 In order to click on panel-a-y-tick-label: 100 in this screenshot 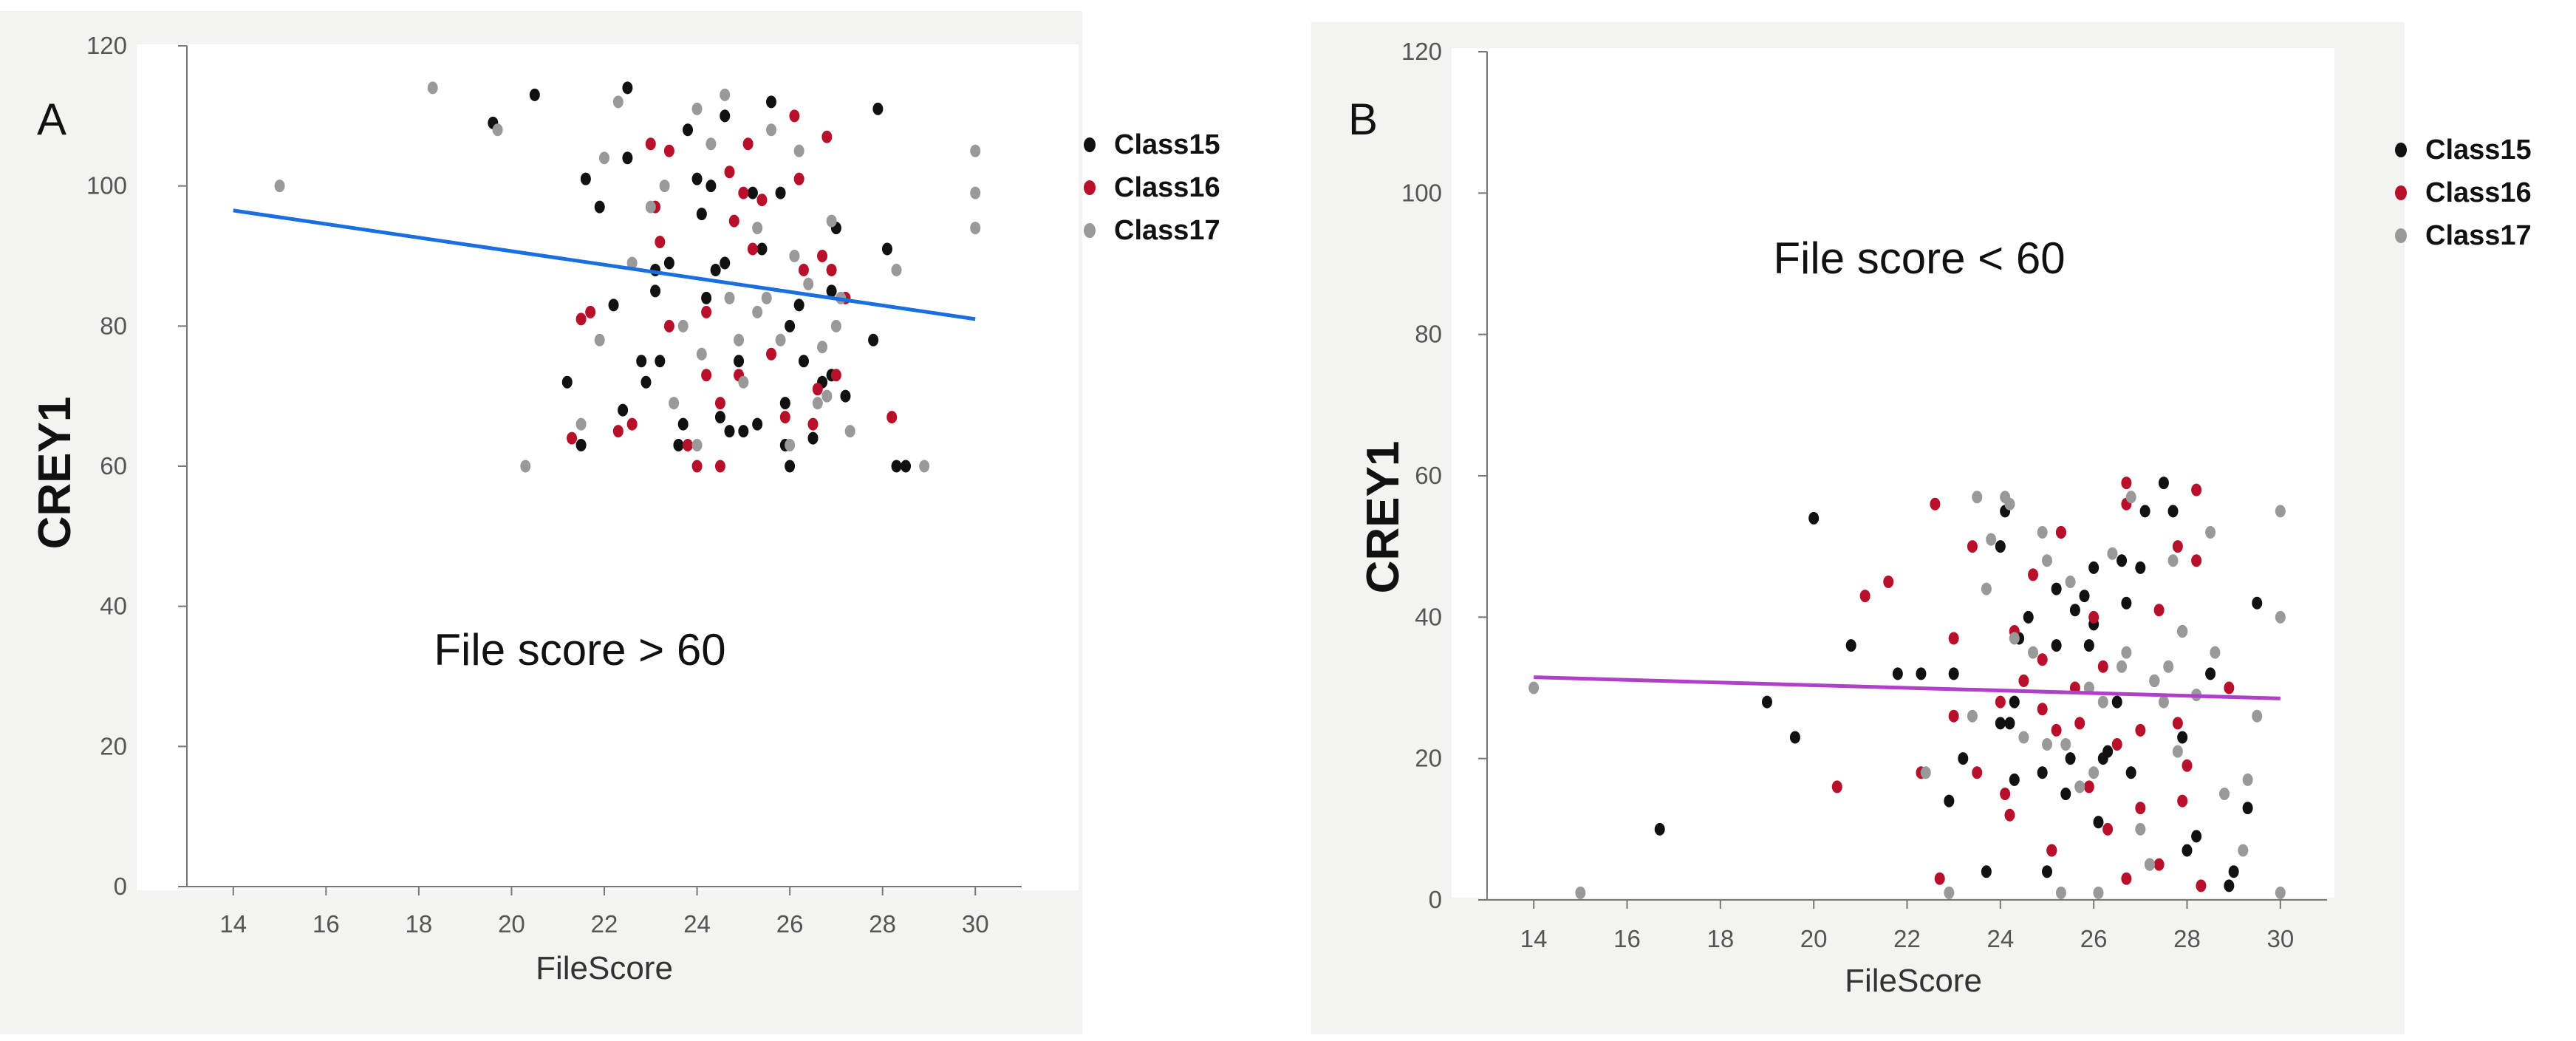, I will do `click(106, 185)`.